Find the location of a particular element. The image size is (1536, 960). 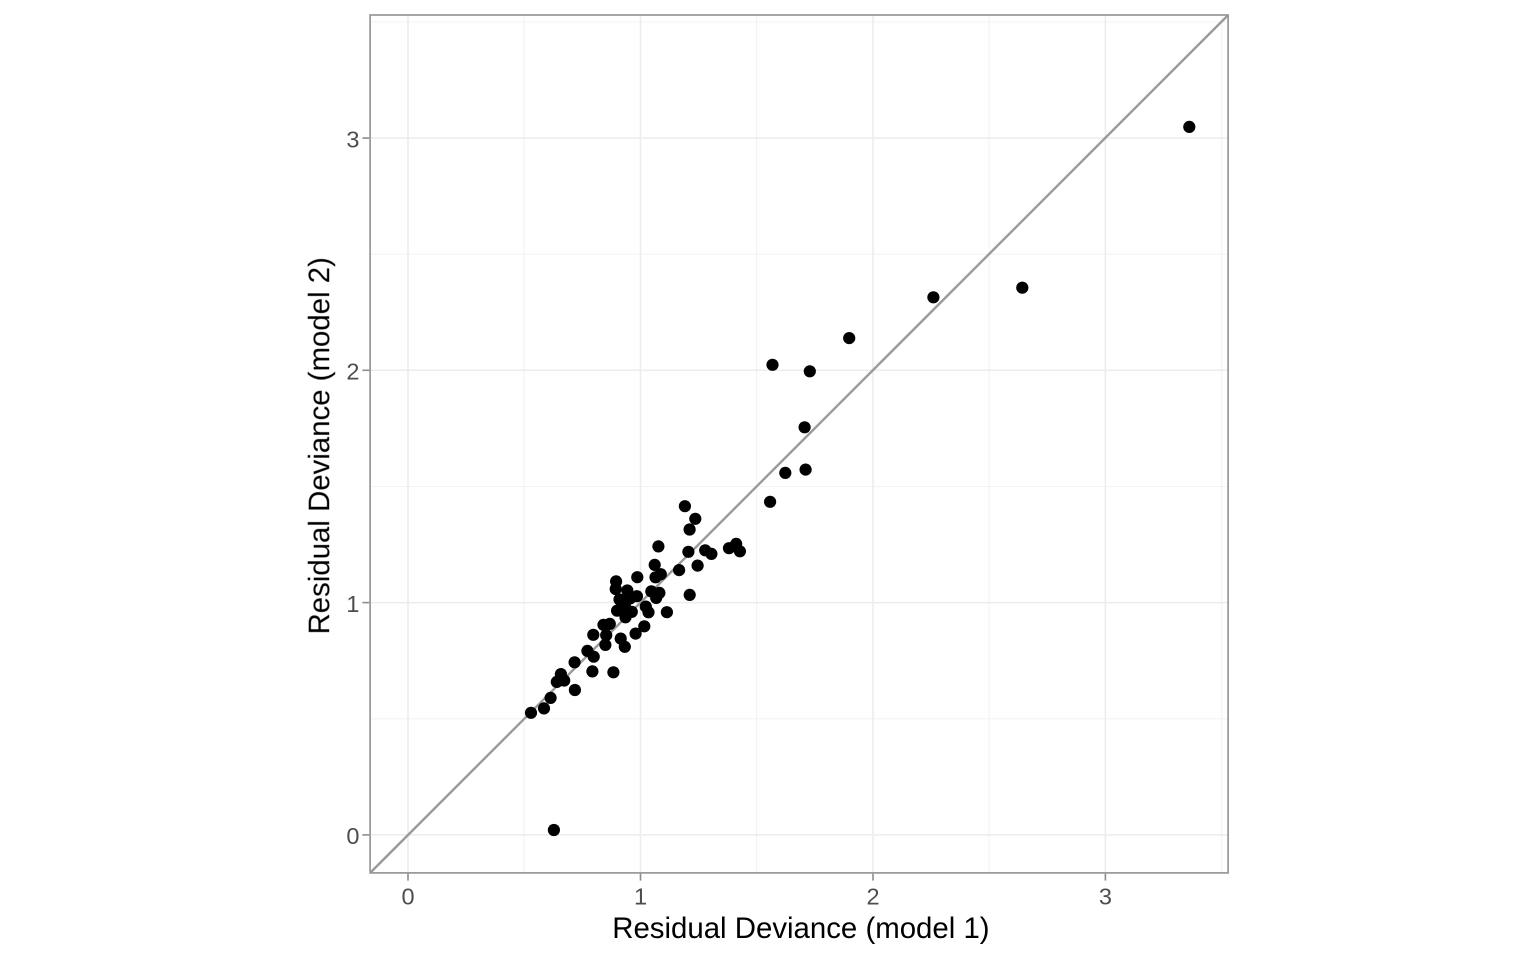

svg-text: Residual Deviance (model 2) is located at coordinates (319, 445).